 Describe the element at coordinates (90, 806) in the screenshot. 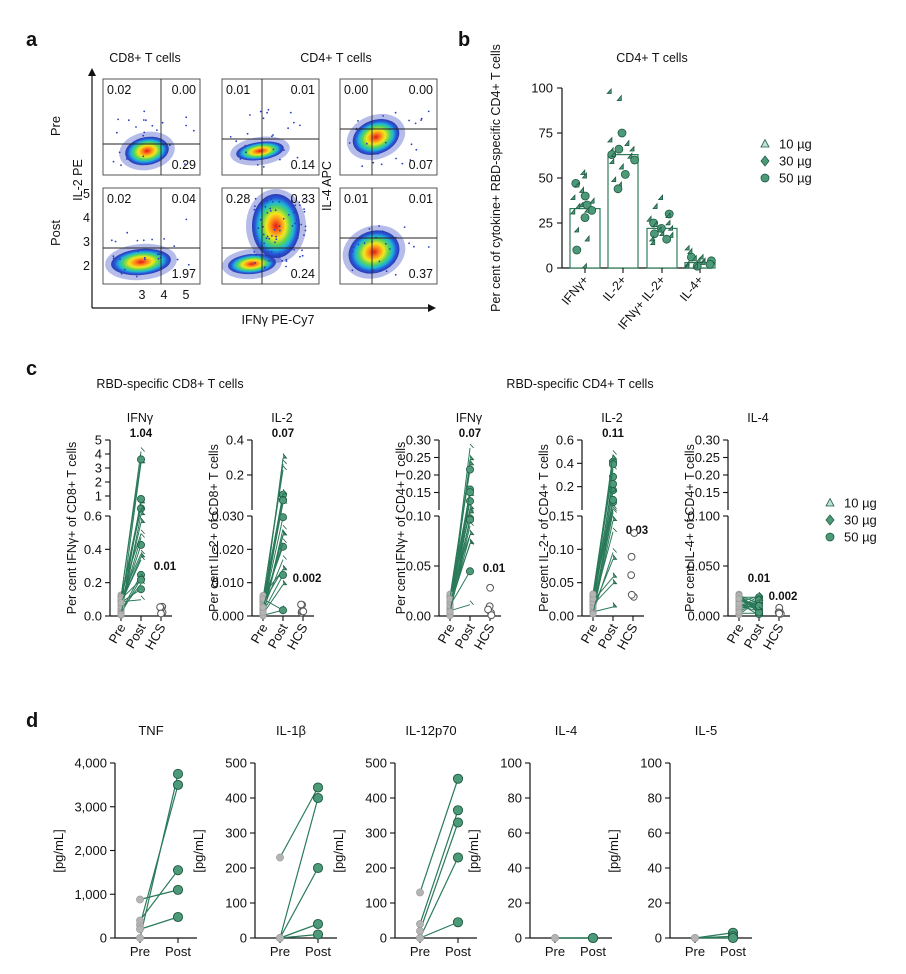

I see `d-ytick-label: 3,000` at that location.